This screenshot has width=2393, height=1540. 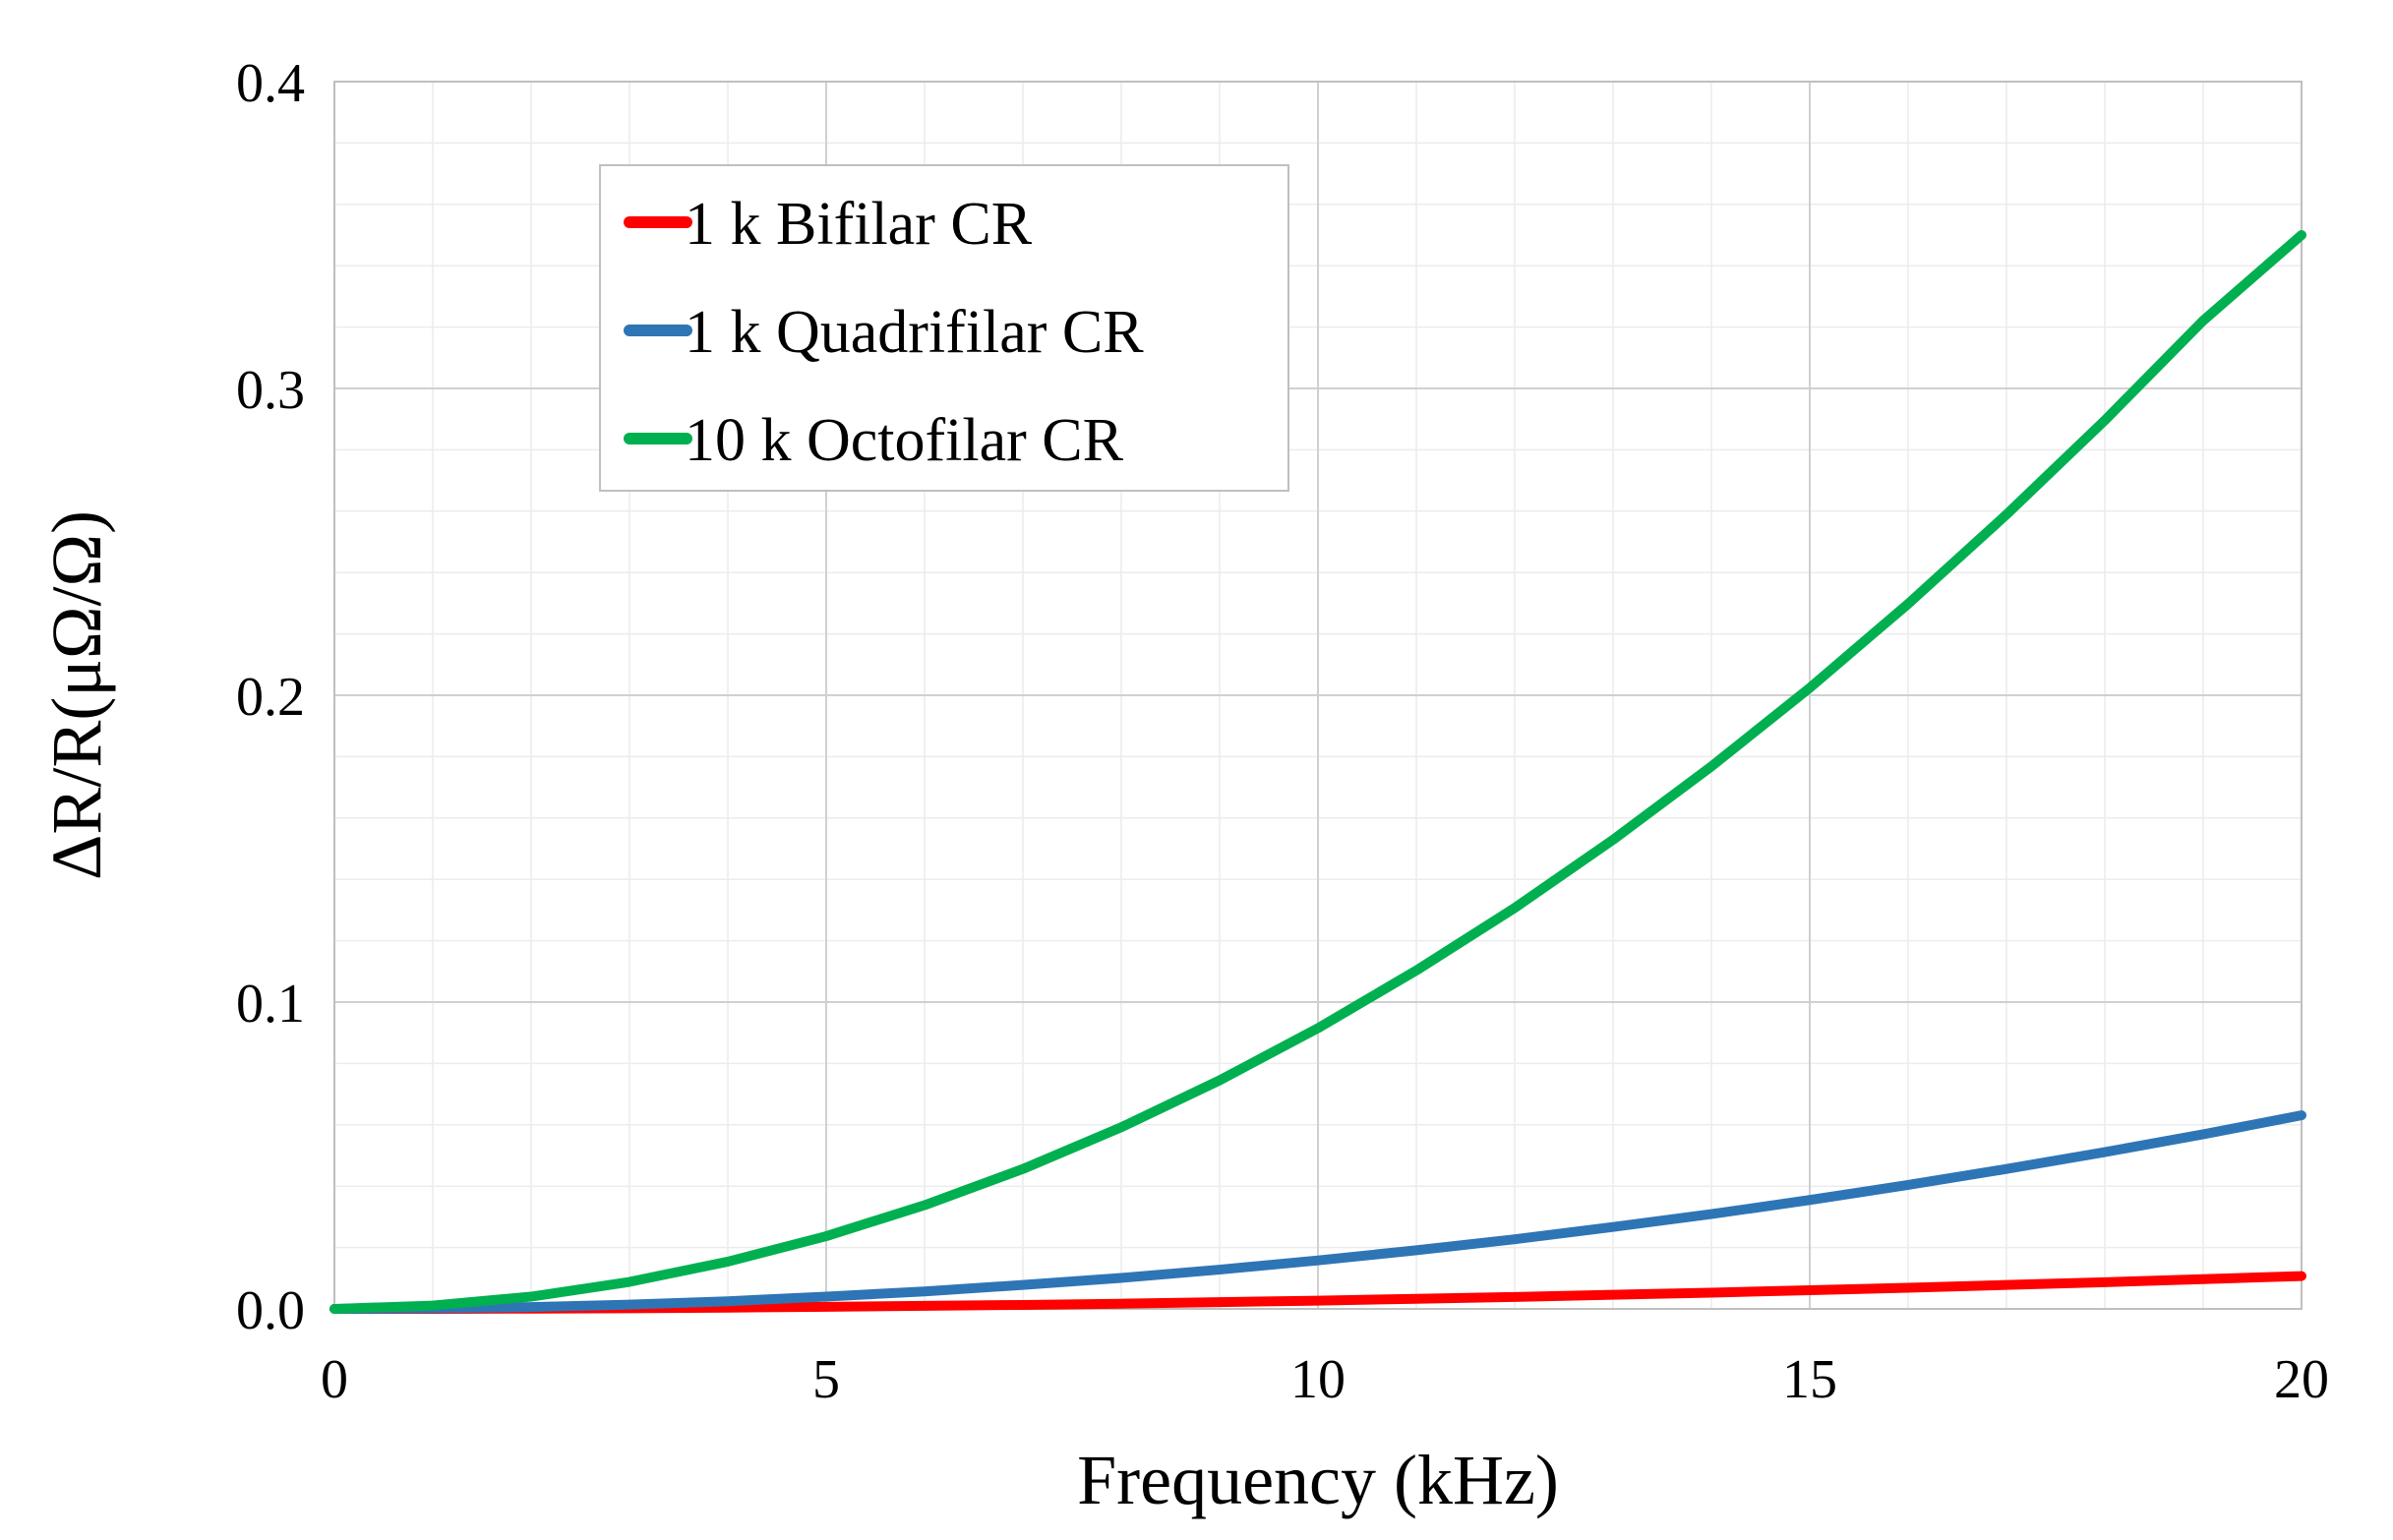 I want to click on legend-box, so click(x=944, y=328).